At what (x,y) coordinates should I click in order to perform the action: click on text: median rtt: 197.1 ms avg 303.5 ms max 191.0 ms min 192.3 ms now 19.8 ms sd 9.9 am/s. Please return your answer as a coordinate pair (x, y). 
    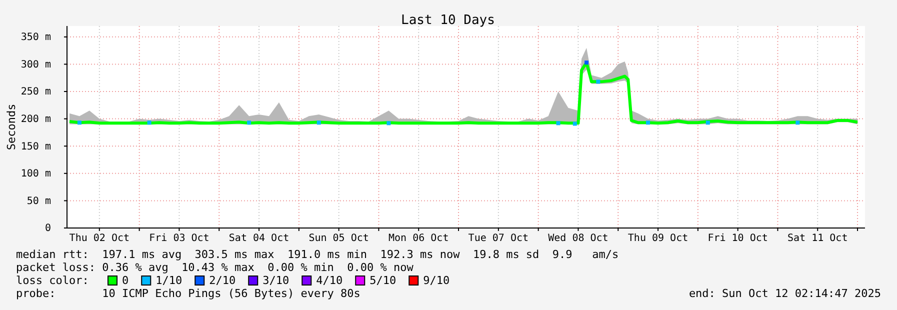
    Looking at the image, I should click on (317, 254).